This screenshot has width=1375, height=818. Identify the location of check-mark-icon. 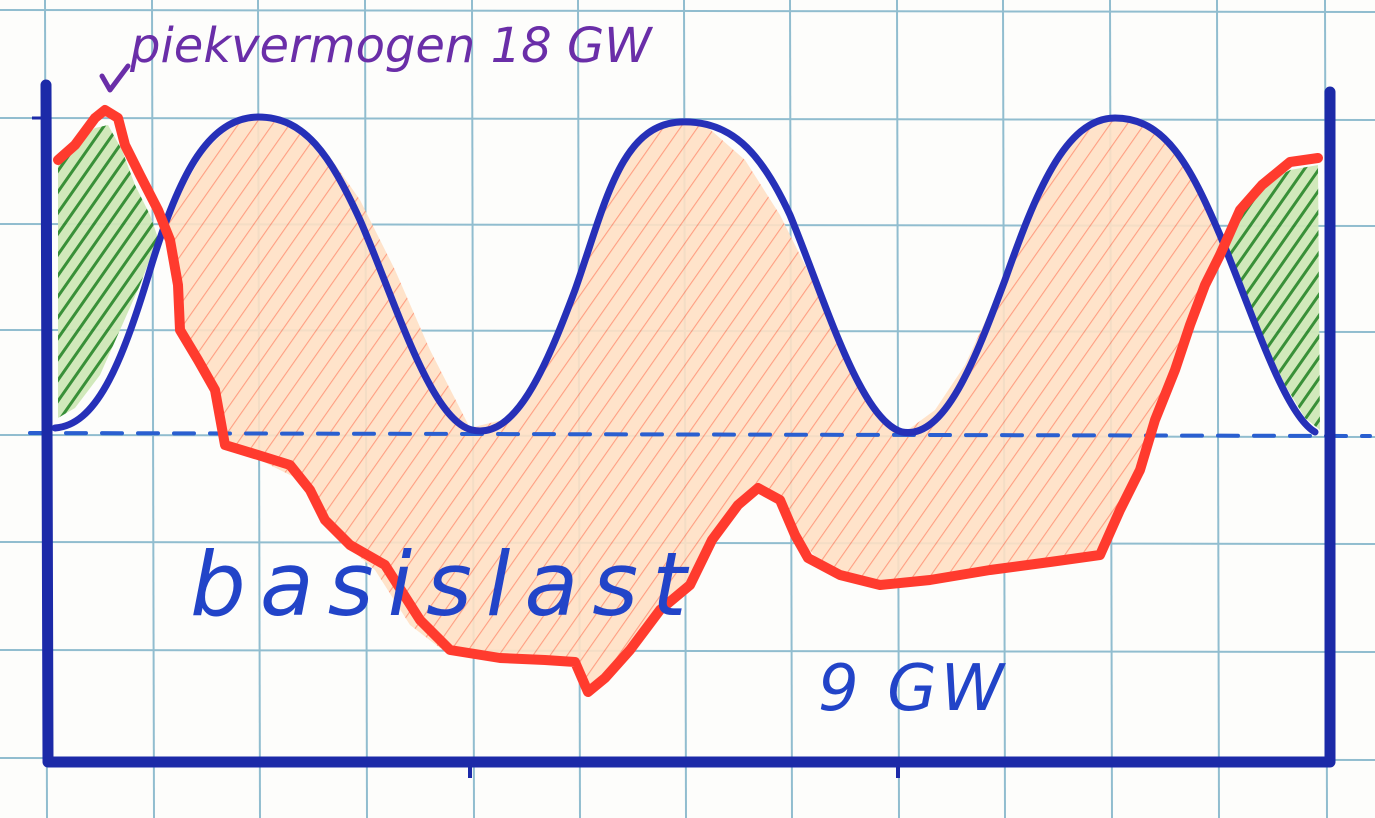
(115, 78).